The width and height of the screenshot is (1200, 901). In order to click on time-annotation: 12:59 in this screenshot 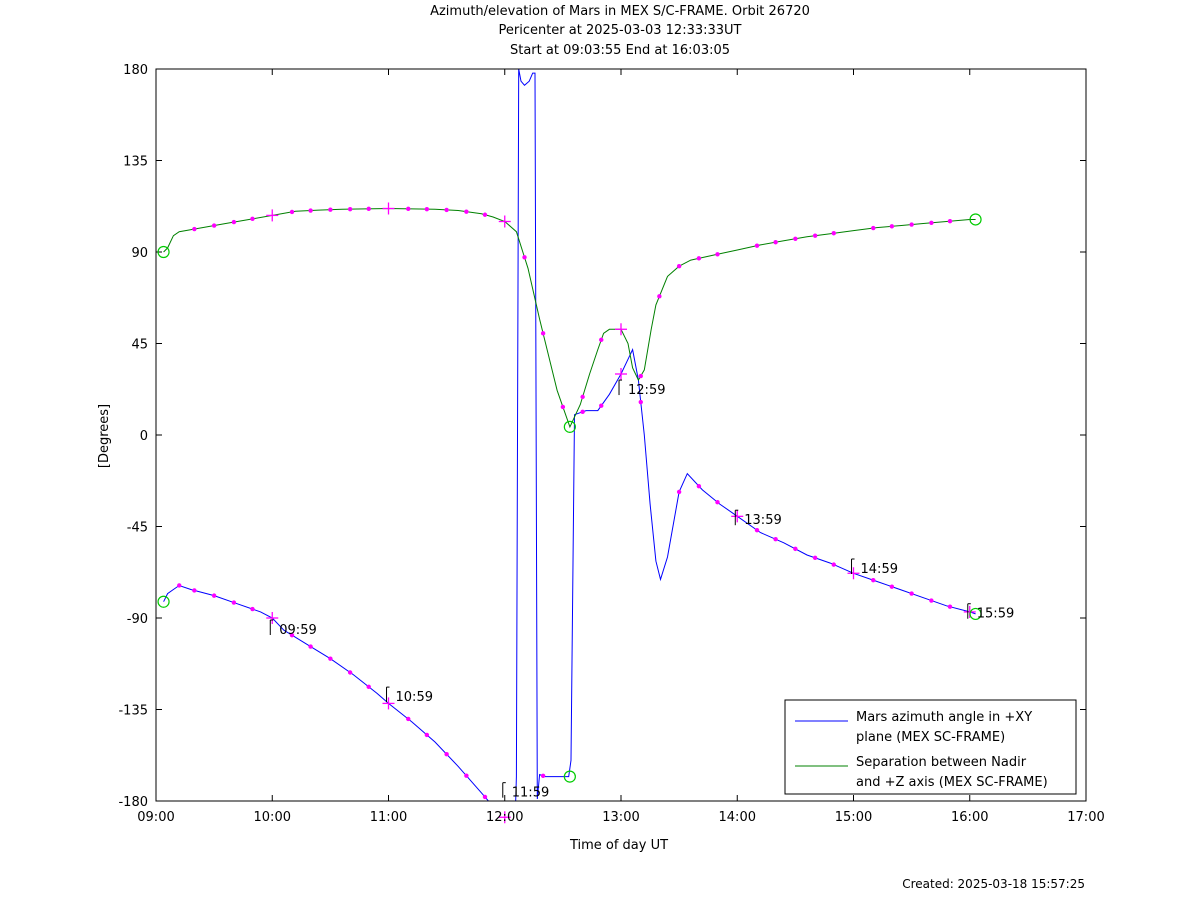, I will do `click(641, 388)`.